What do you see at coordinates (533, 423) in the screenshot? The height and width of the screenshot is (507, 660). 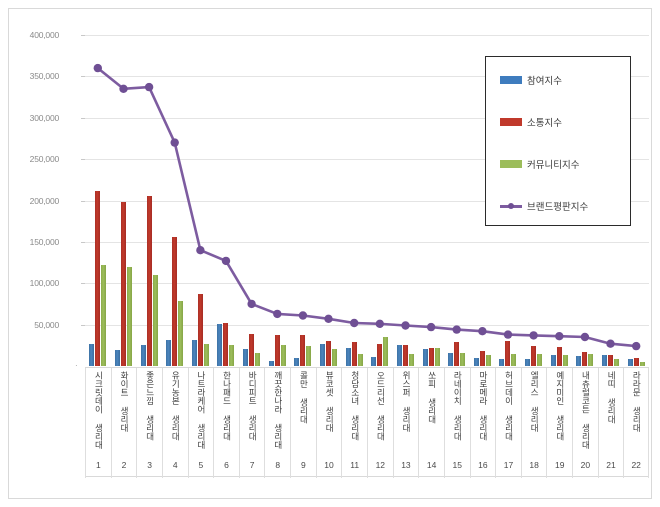 I see `category-column: 엘리스 생리대 18` at bounding box center [533, 423].